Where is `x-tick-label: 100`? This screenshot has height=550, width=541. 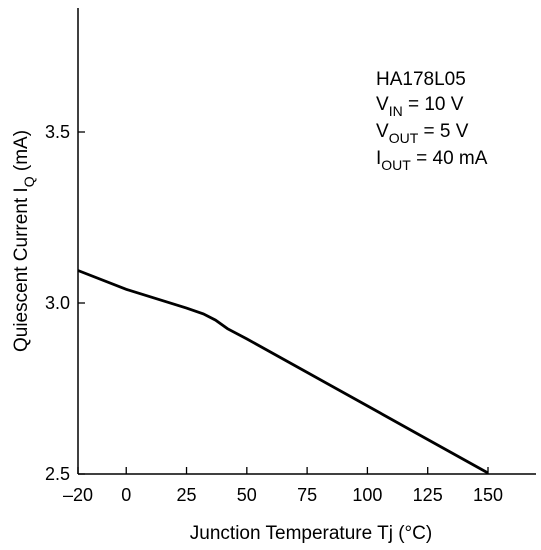
x-tick-label: 100 is located at coordinates (367, 495).